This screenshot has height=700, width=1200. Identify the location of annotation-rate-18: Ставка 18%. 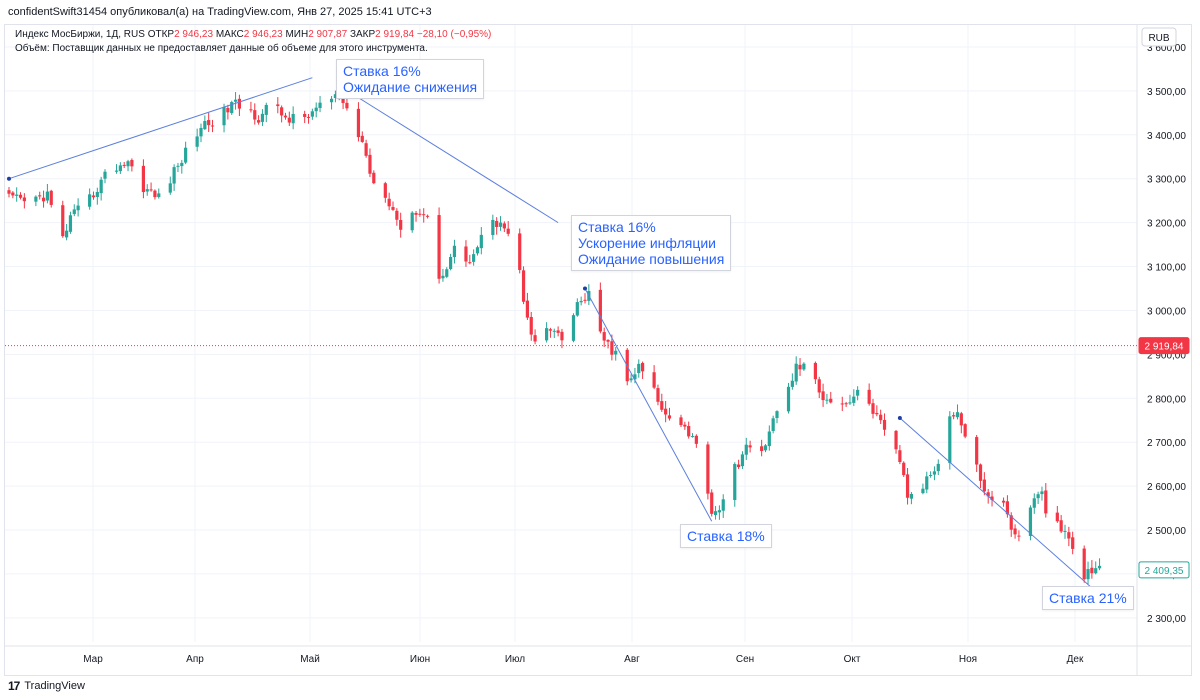
(726, 536).